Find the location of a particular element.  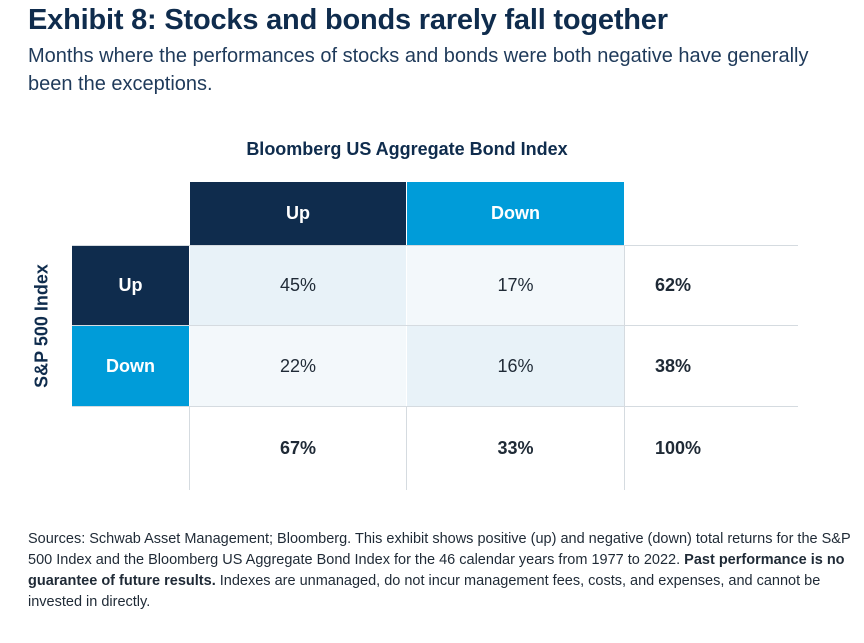

row-header-down: Down is located at coordinates (130, 366).